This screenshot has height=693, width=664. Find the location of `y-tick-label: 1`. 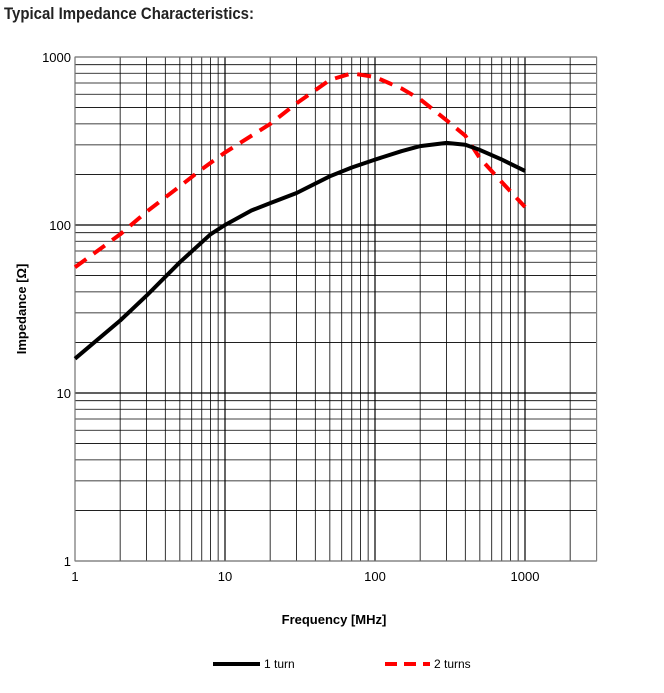

y-tick-label: 1 is located at coordinates (67, 561).